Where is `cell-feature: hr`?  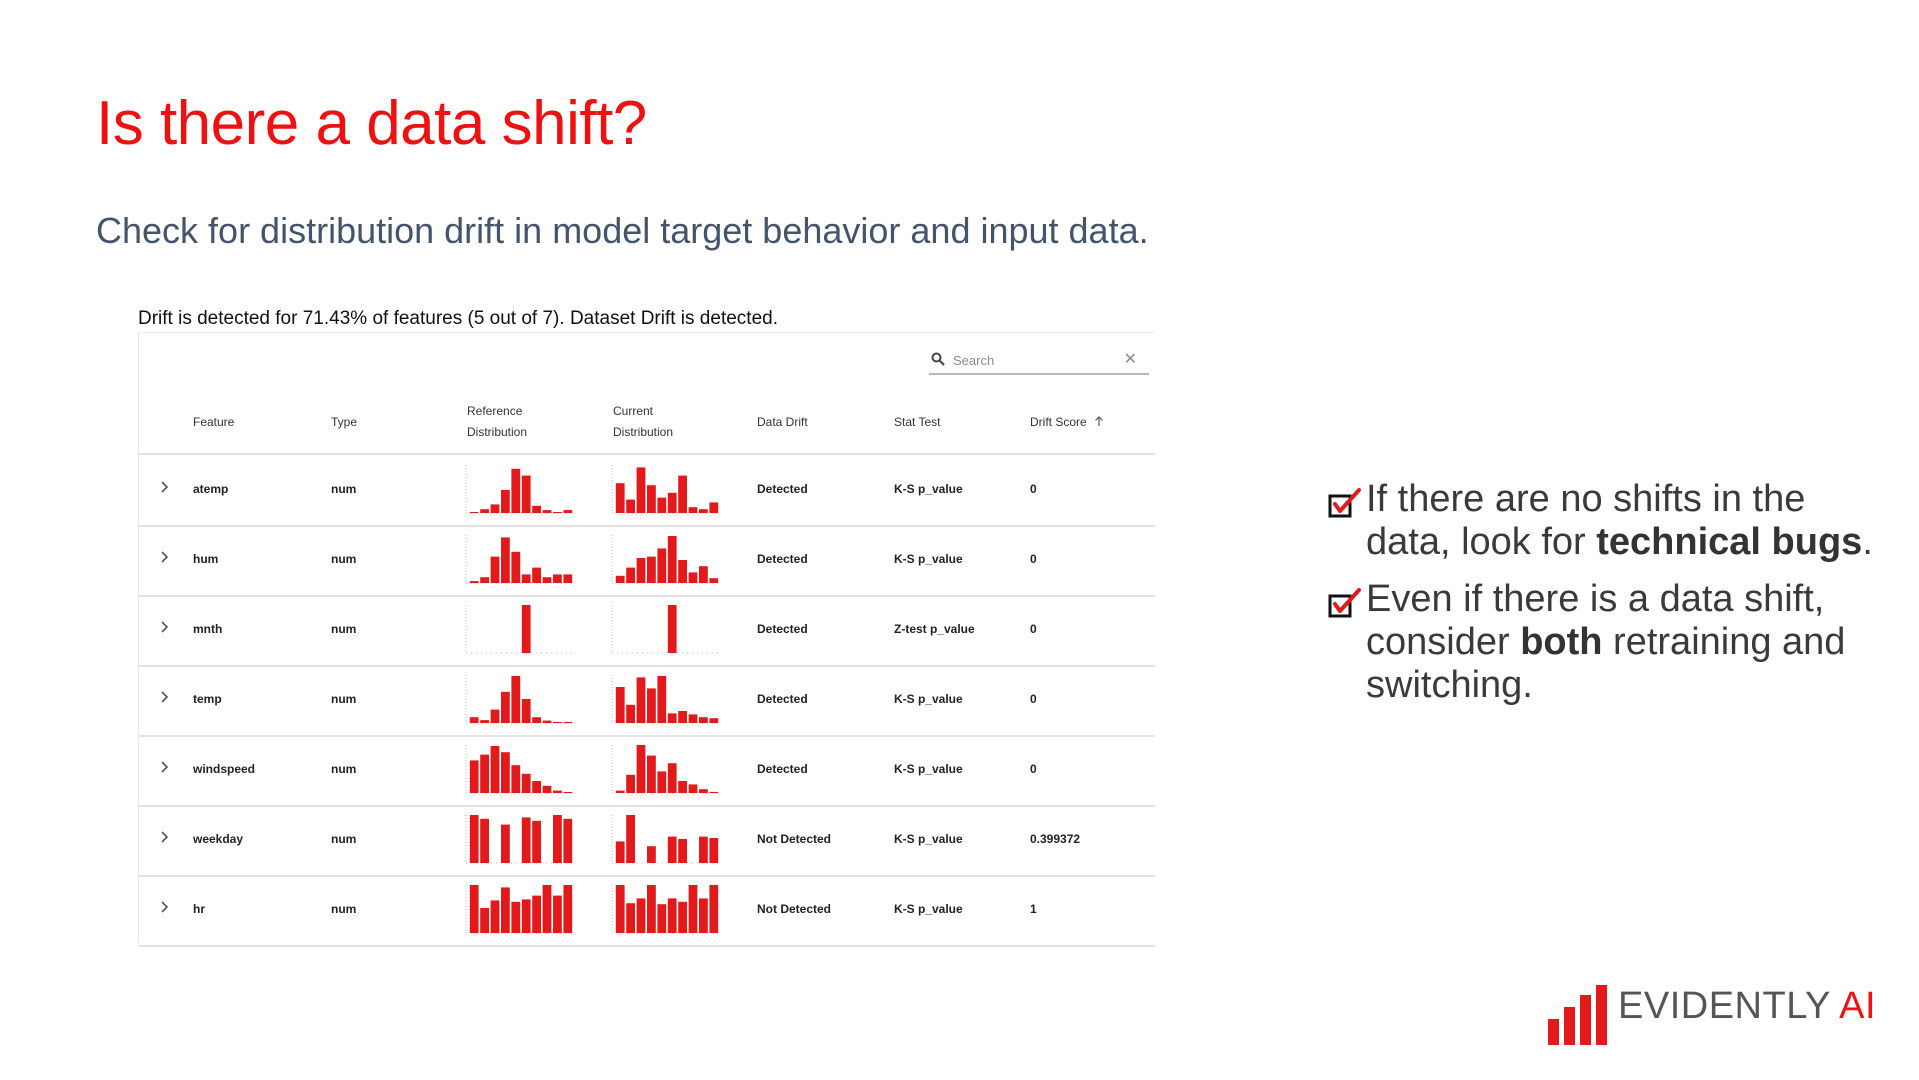
cell-feature: hr is located at coordinates (199, 909).